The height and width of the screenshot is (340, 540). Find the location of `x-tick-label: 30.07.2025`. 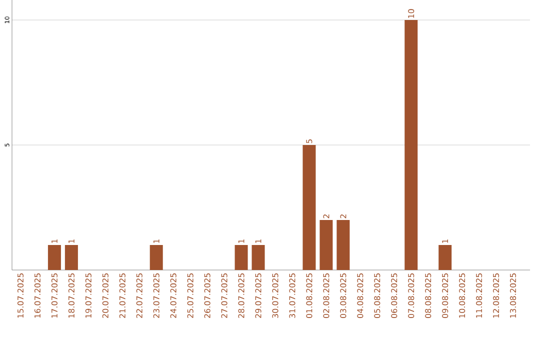

x-tick-label: 30.07.2025 is located at coordinates (275, 295).